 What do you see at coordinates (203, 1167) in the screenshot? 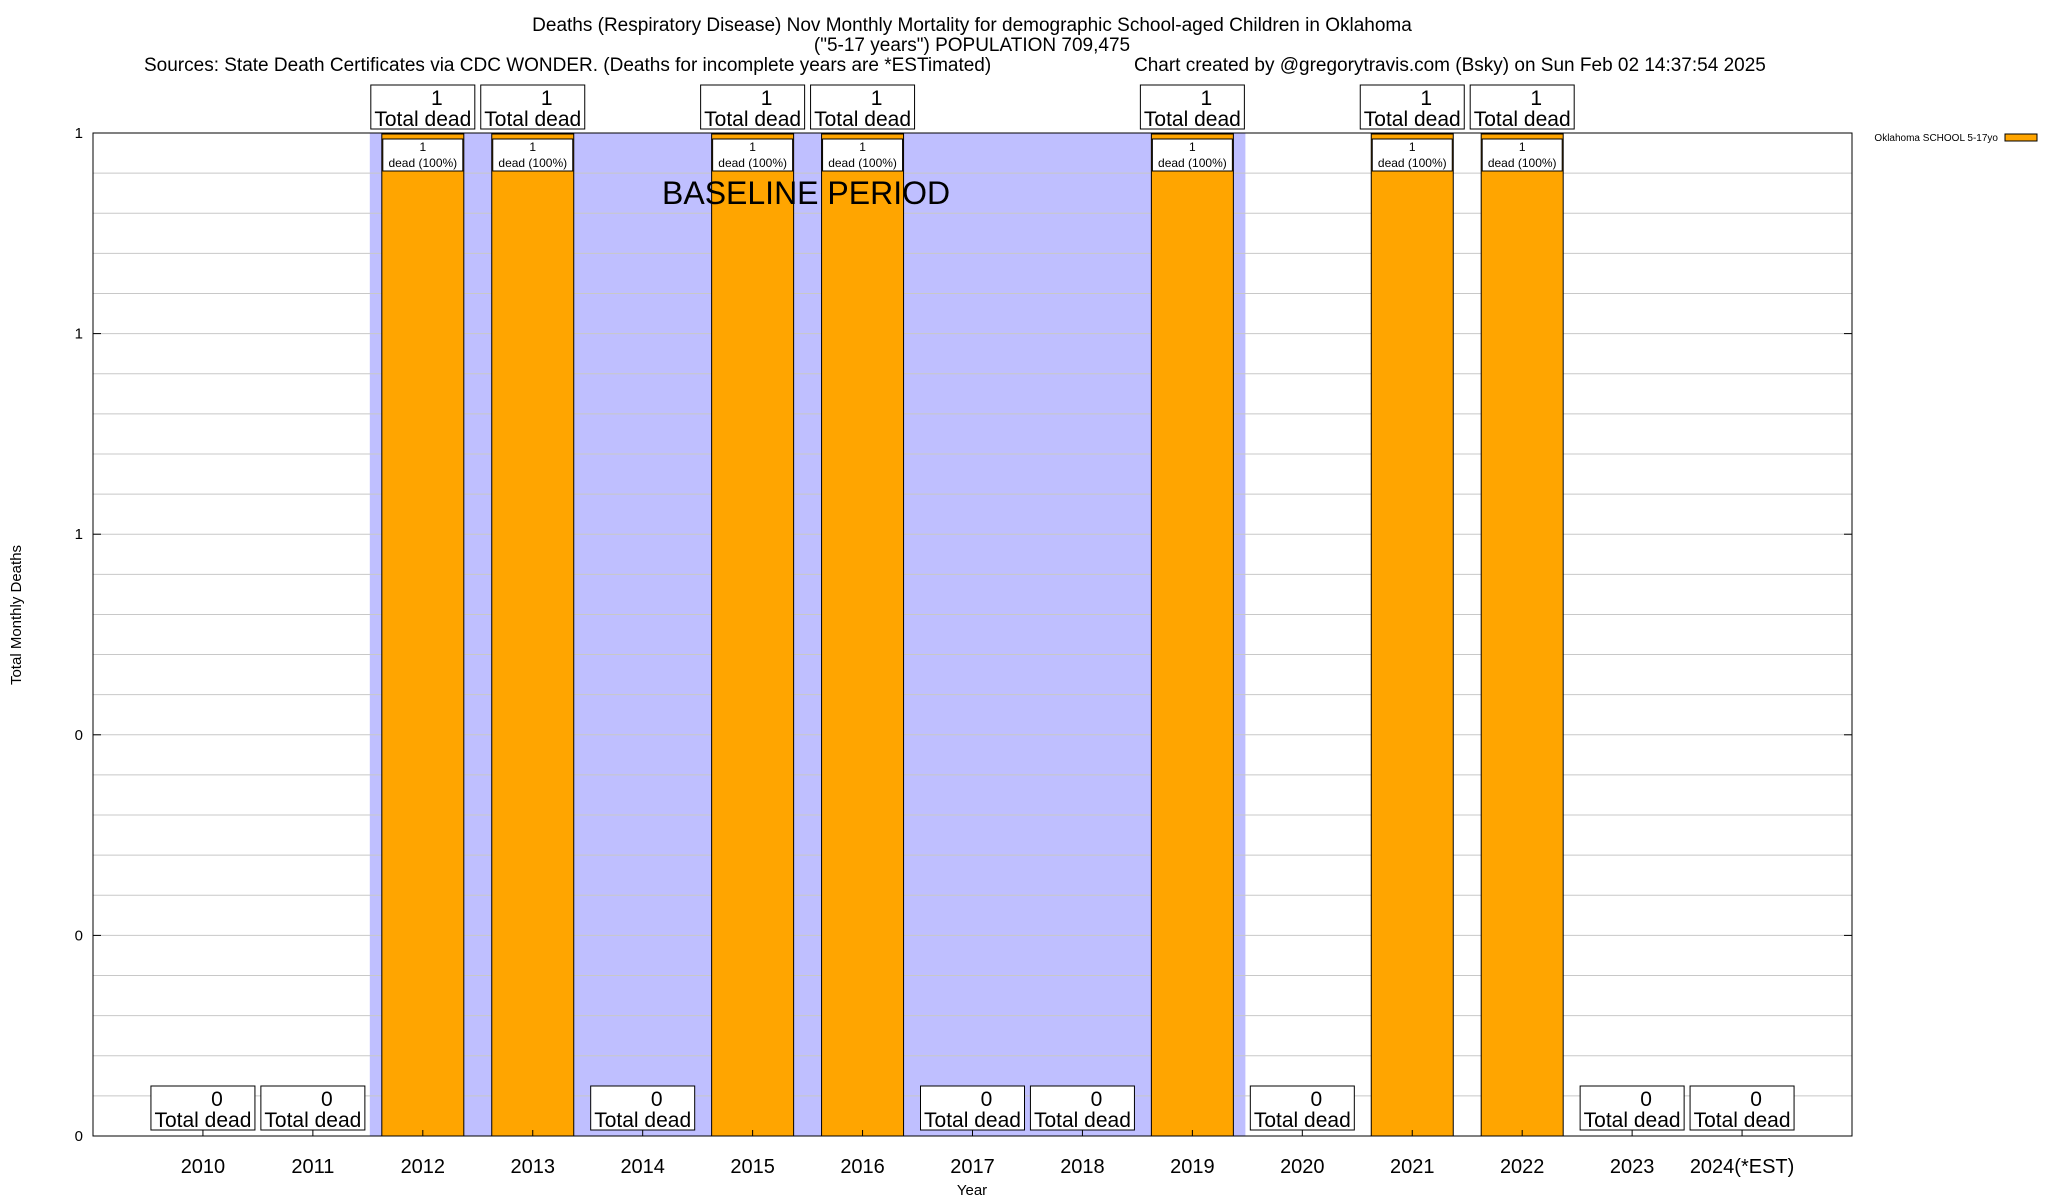
I see `x-tick-label: 2010` at bounding box center [203, 1167].